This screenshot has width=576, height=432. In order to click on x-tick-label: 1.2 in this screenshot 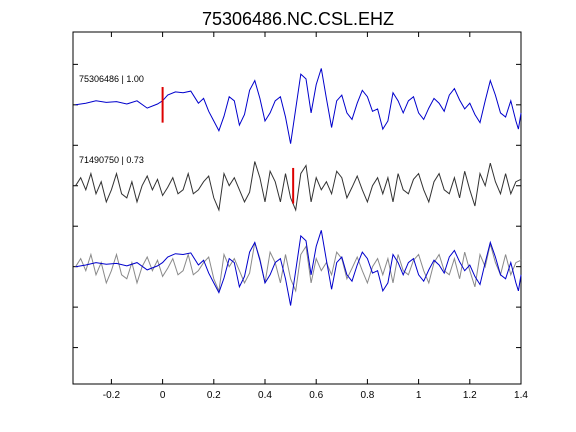, I will do `click(470, 395)`.